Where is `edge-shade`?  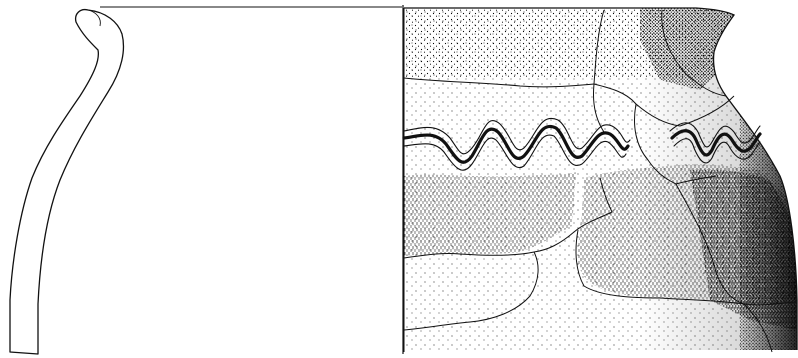 edge-shade is located at coordinates (768, 220).